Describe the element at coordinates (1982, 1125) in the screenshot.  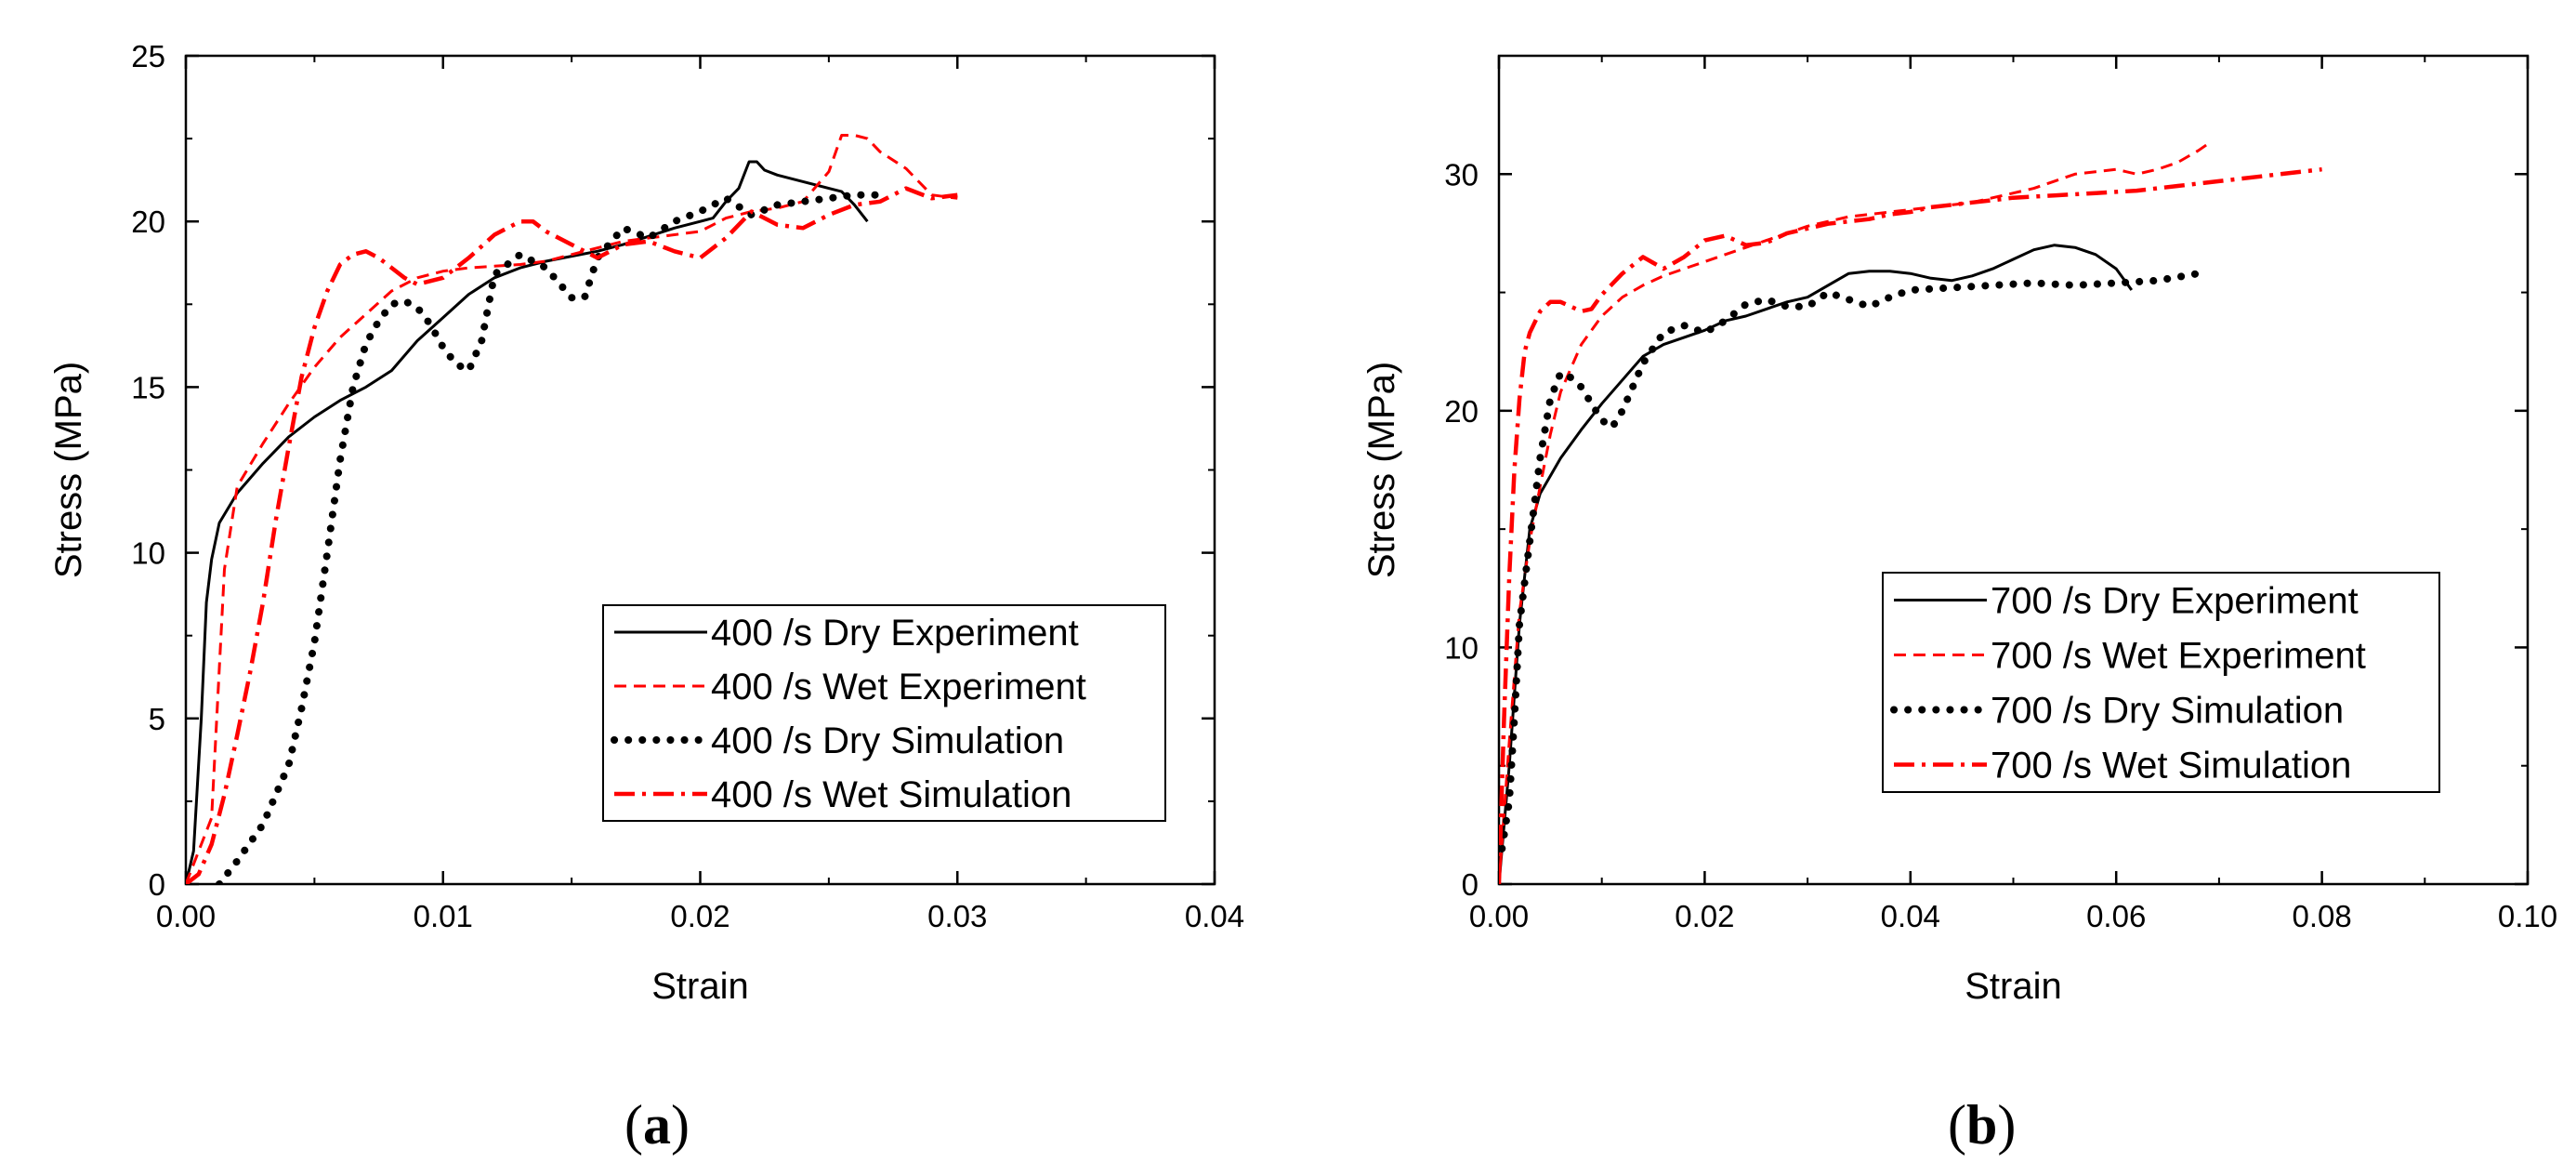
I see `panel-label: (b)` at that location.